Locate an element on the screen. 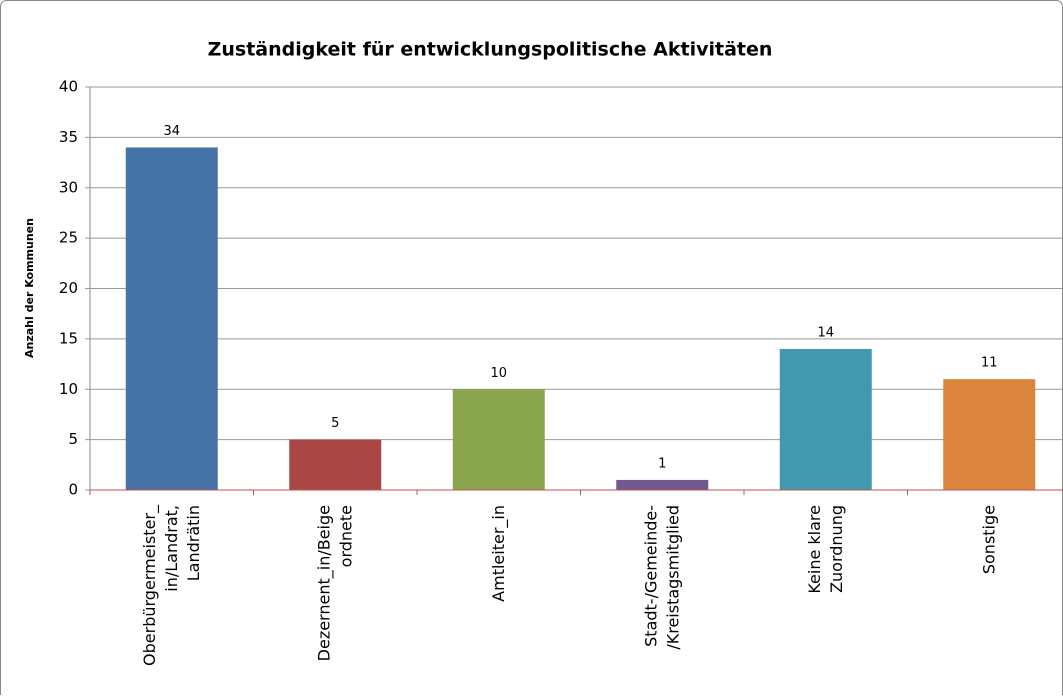 The width and height of the screenshot is (1063, 699). y-tick-label: 15 is located at coordinates (68, 338).